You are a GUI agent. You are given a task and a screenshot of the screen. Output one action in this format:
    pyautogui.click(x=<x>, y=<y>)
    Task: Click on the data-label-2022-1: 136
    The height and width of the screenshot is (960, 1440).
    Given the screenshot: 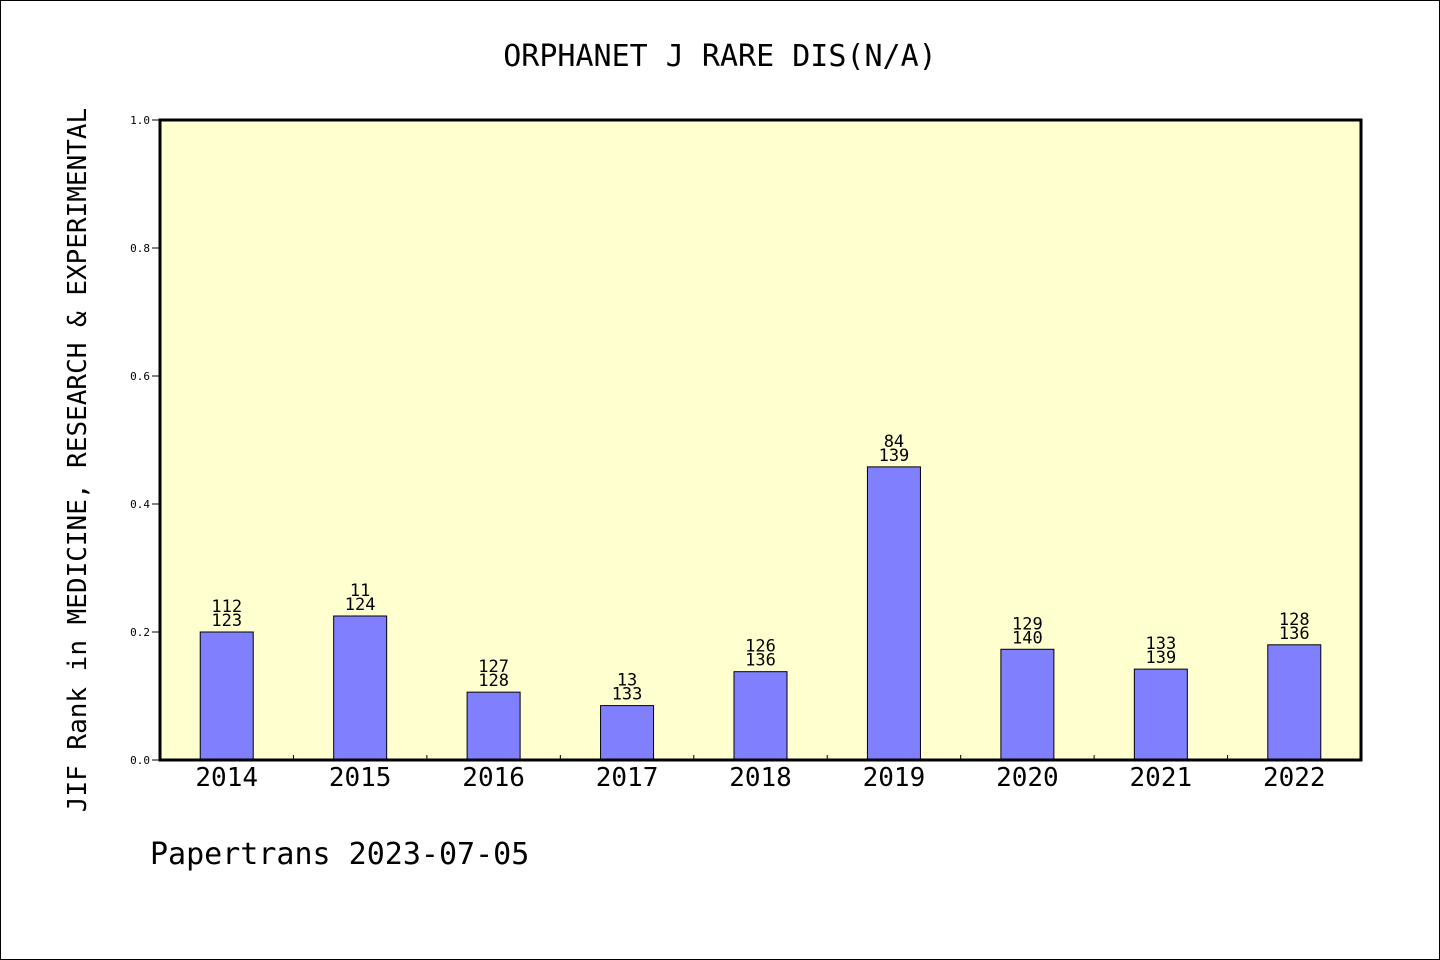 What is the action you would take?
    pyautogui.click(x=1294, y=634)
    